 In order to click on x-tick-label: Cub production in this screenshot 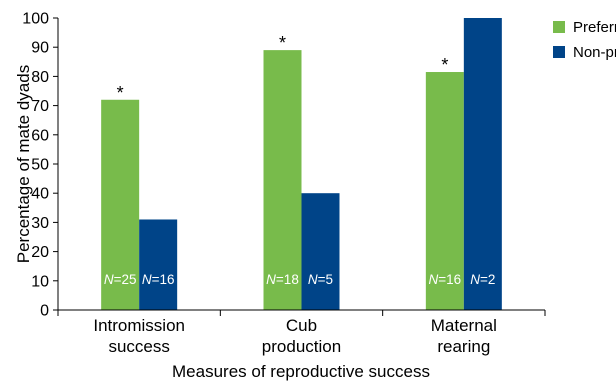, I will do `click(301, 336)`.